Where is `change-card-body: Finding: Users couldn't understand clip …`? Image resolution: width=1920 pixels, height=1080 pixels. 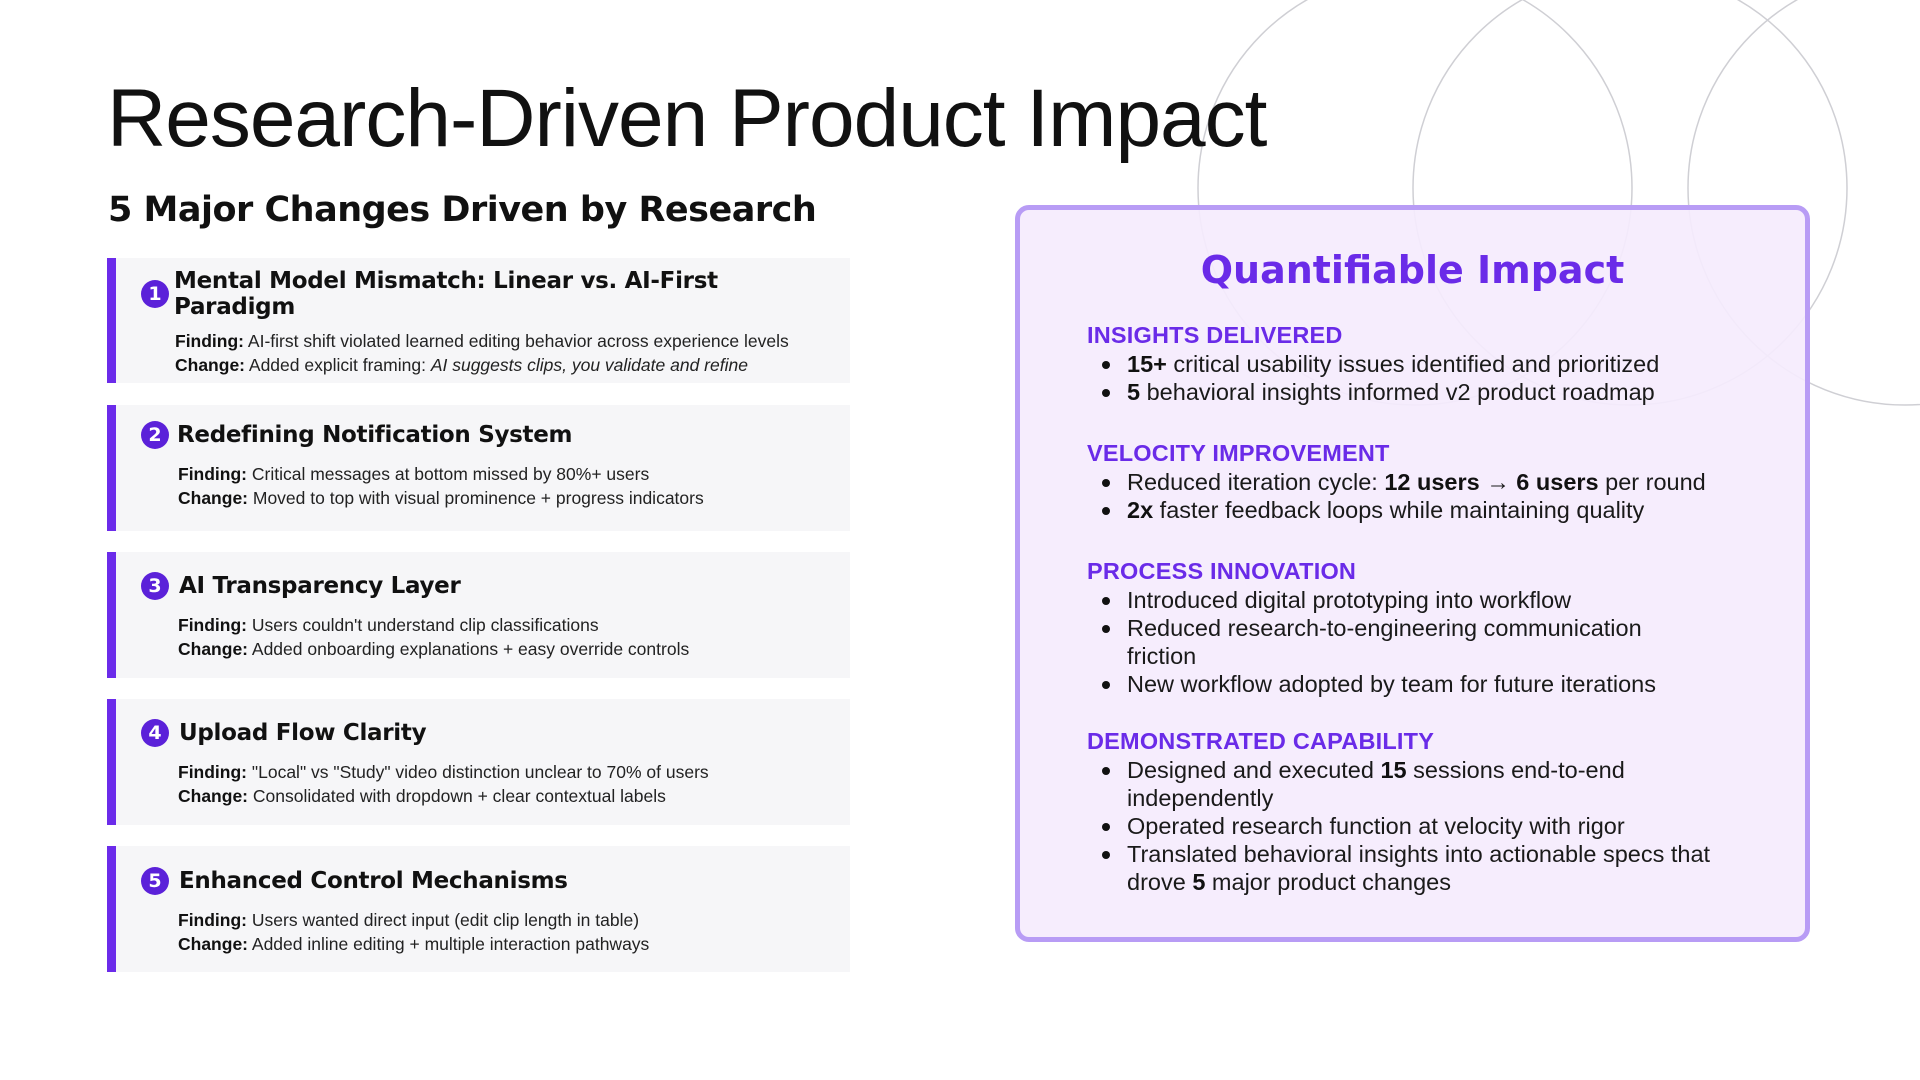 change-card-body: Finding: Users couldn't understand clip … is located at coordinates (504, 637).